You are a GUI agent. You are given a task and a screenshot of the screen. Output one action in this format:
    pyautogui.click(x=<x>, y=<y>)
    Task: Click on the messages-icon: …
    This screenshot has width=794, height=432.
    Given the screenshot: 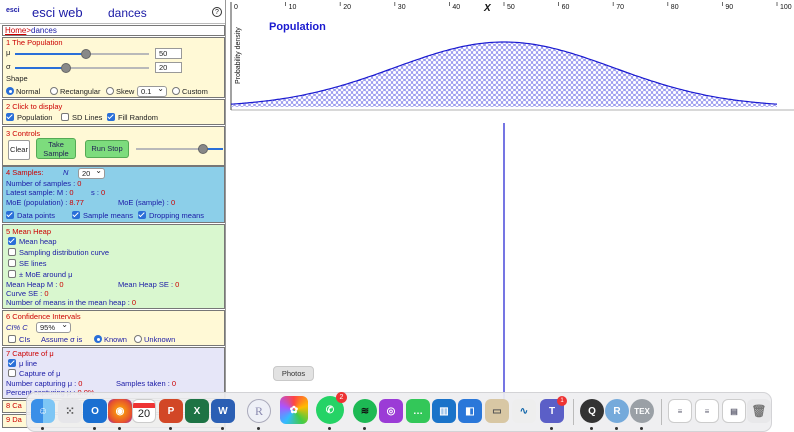 What is the action you would take?
    pyautogui.click(x=418, y=411)
    